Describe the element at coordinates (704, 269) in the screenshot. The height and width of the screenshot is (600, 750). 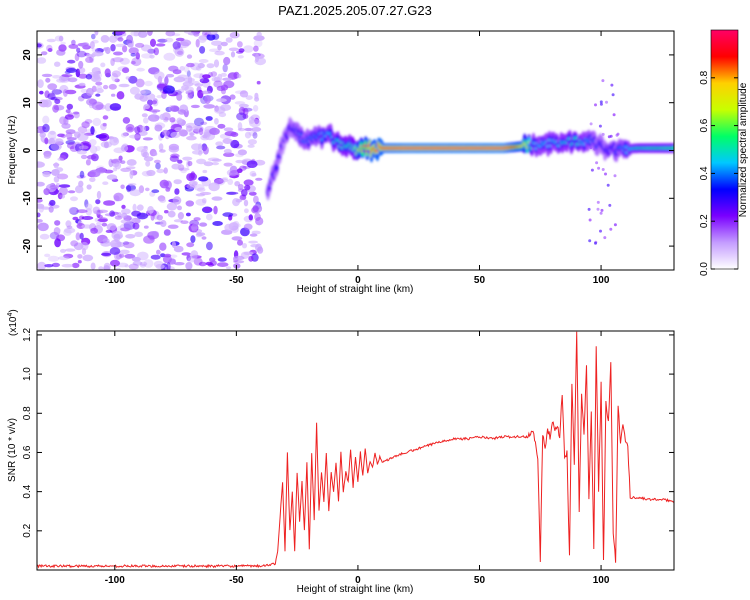
I see `colorbar-tick-label: 0.0` at that location.